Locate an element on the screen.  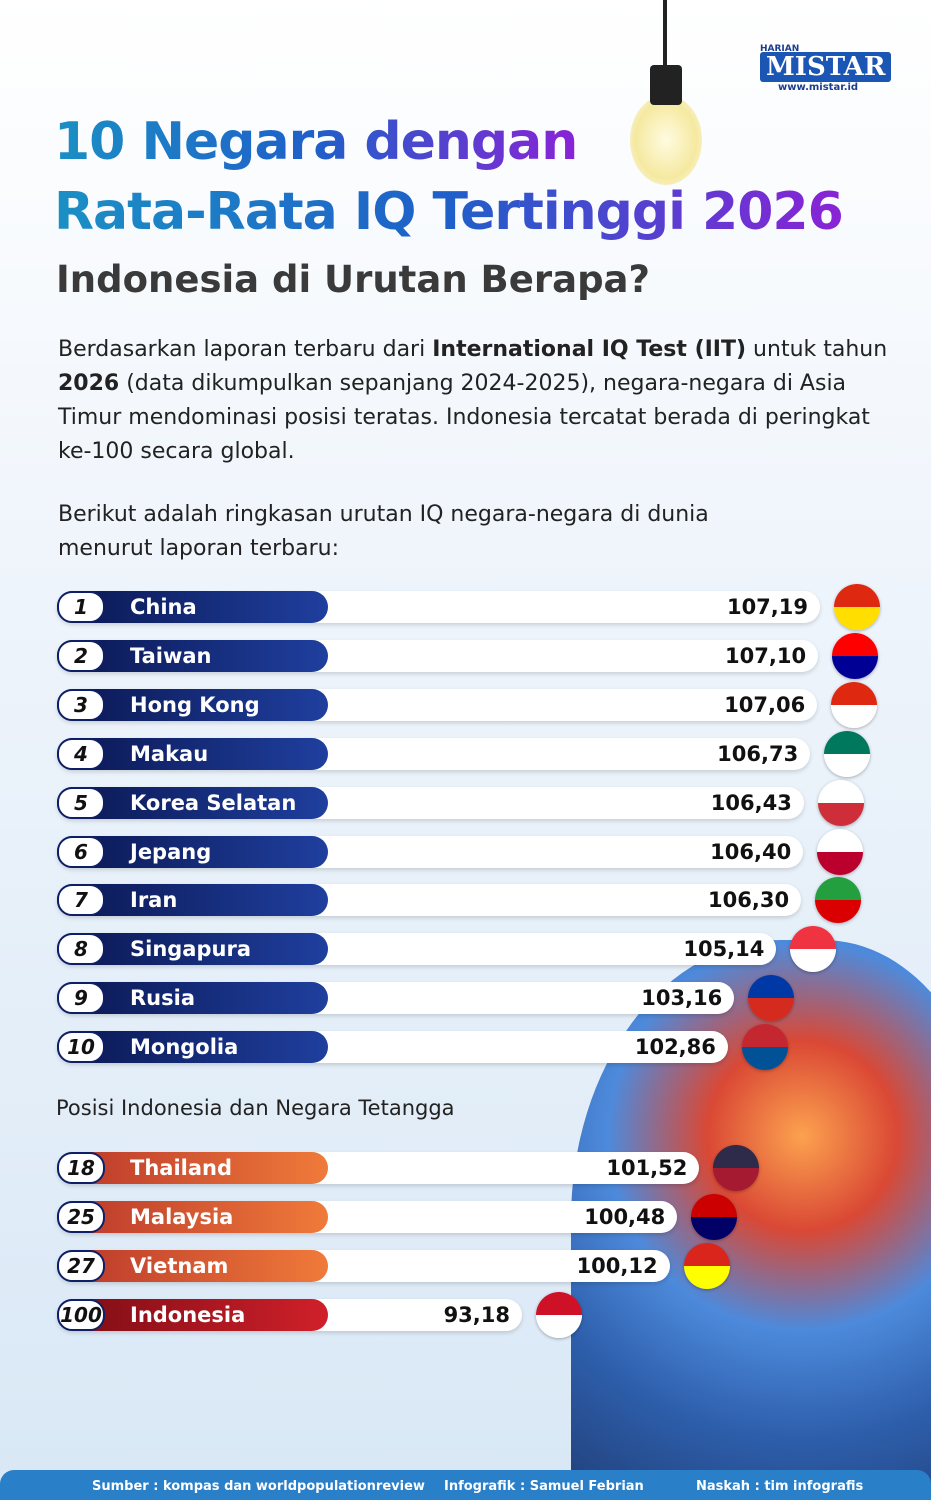
intro-bold: International IQ Test (IIT) is located at coordinates (589, 349).